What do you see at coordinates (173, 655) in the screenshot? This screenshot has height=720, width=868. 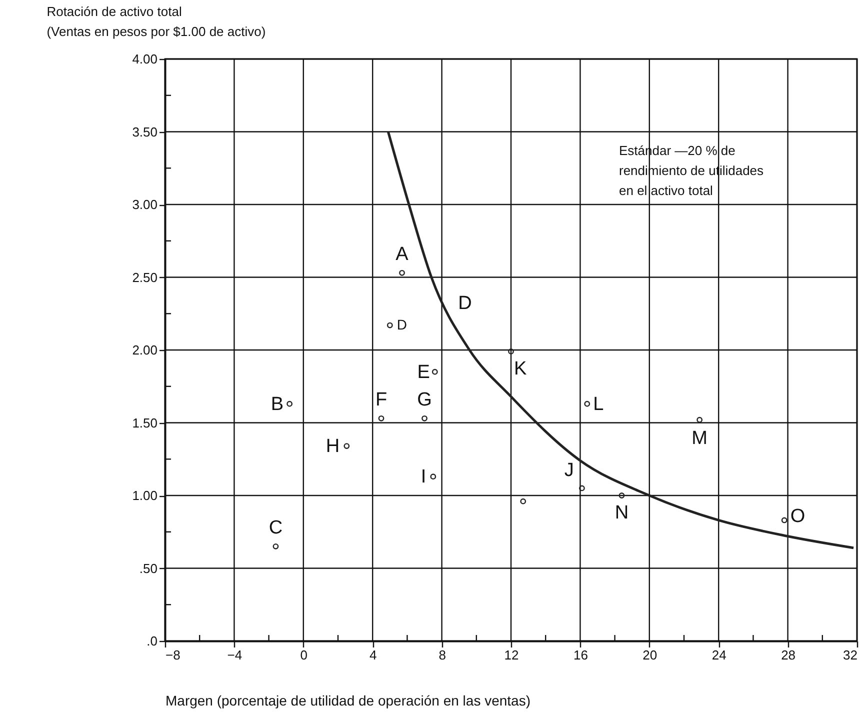 I see `x-tick-label: −8` at bounding box center [173, 655].